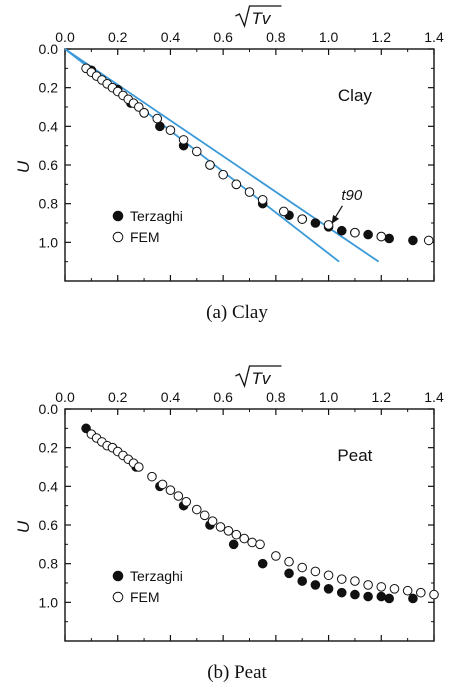 Image resolution: width=474 pixels, height=694 pixels. I want to click on figure-caption: (b) Peat, so click(237, 672).